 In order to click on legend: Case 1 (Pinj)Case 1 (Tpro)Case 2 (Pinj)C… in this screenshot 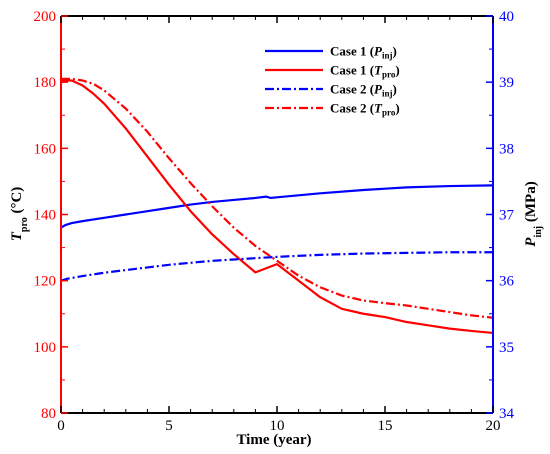, I will do `click(332, 81)`.